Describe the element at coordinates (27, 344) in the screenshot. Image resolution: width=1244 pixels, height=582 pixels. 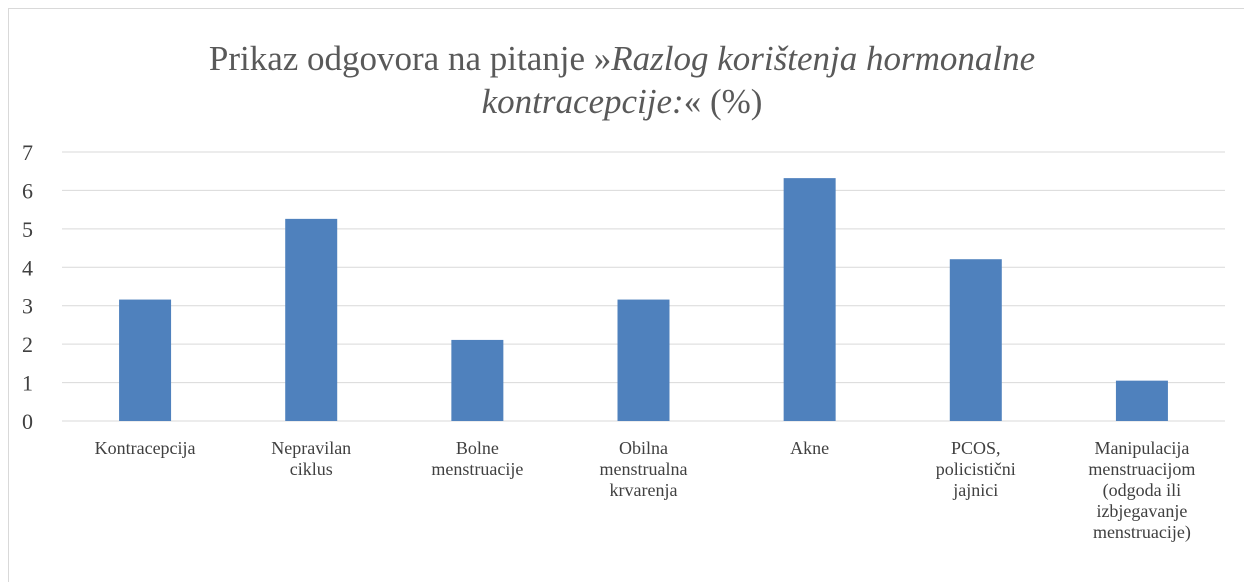
I see `y-tick-label: 2` at that location.